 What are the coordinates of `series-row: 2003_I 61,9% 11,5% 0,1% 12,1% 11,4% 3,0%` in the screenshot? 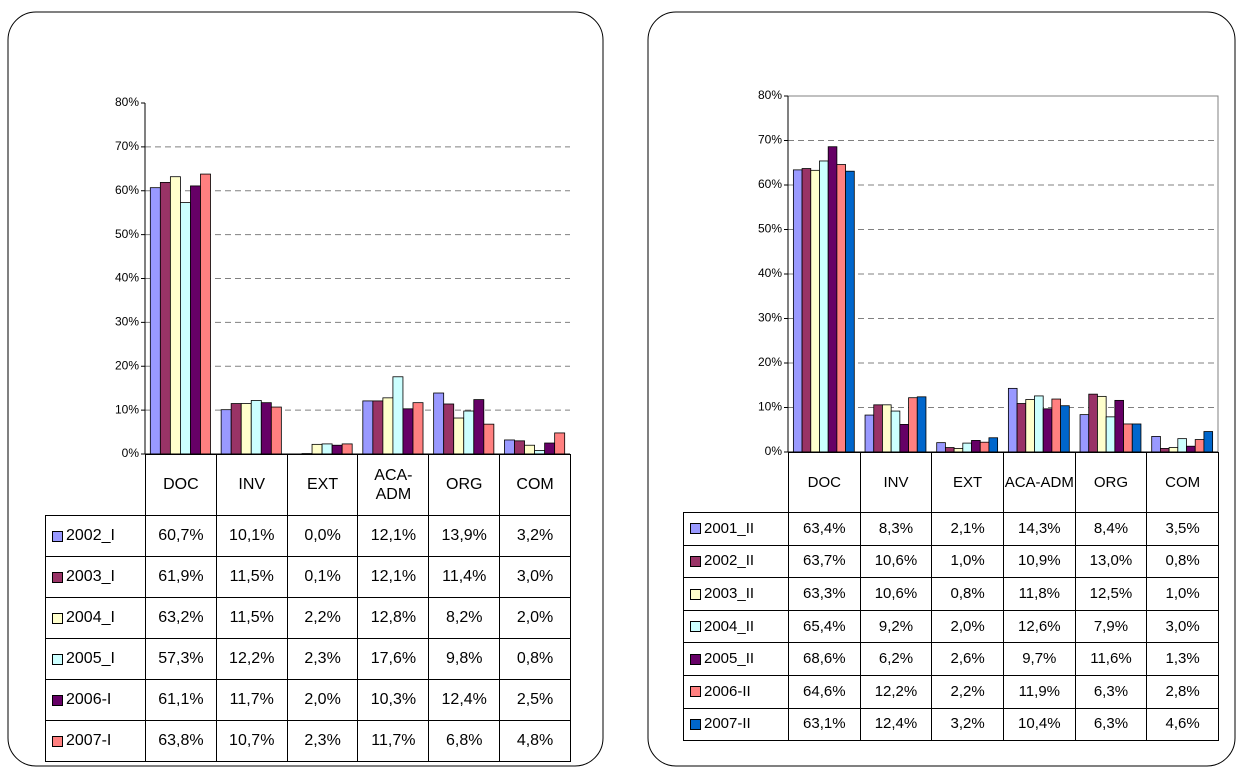 It's located at (308, 577).